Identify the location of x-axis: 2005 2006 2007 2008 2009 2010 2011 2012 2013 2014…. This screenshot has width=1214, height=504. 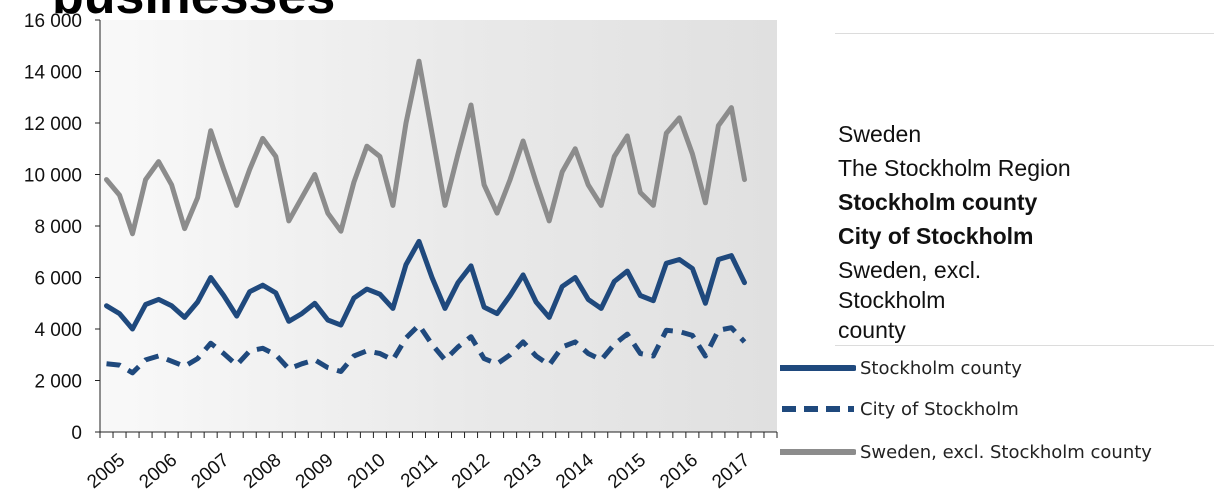
(430, 462).